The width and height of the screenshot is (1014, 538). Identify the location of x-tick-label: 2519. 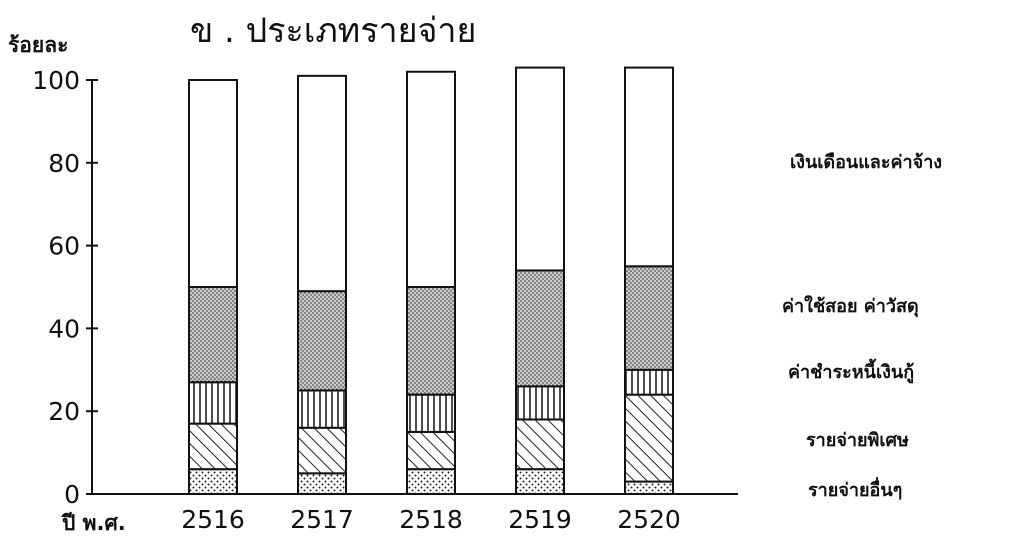
(540, 519).